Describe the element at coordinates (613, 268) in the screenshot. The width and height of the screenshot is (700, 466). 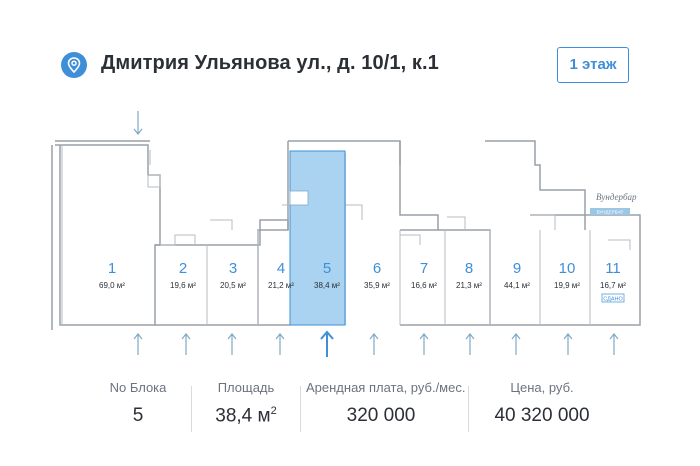
I see `unit-11-number: 11` at that location.